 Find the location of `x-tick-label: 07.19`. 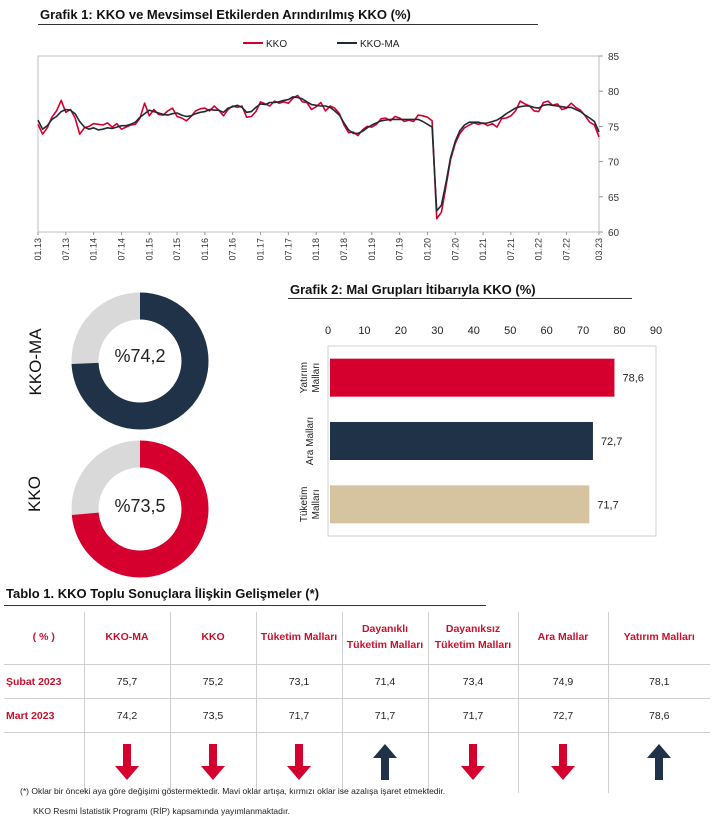

x-tick-label: 07.19 is located at coordinates (400, 249).